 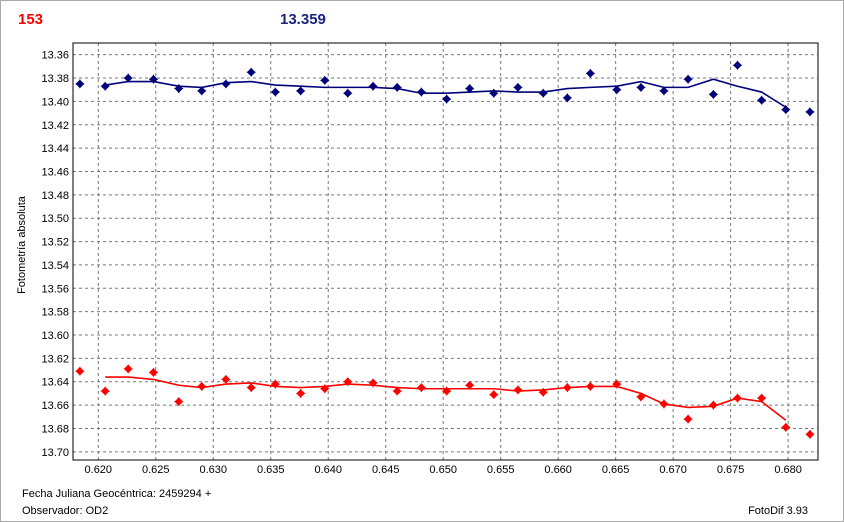 What do you see at coordinates (55, 406) in the screenshot?
I see `y-tick-label: 13.66` at bounding box center [55, 406].